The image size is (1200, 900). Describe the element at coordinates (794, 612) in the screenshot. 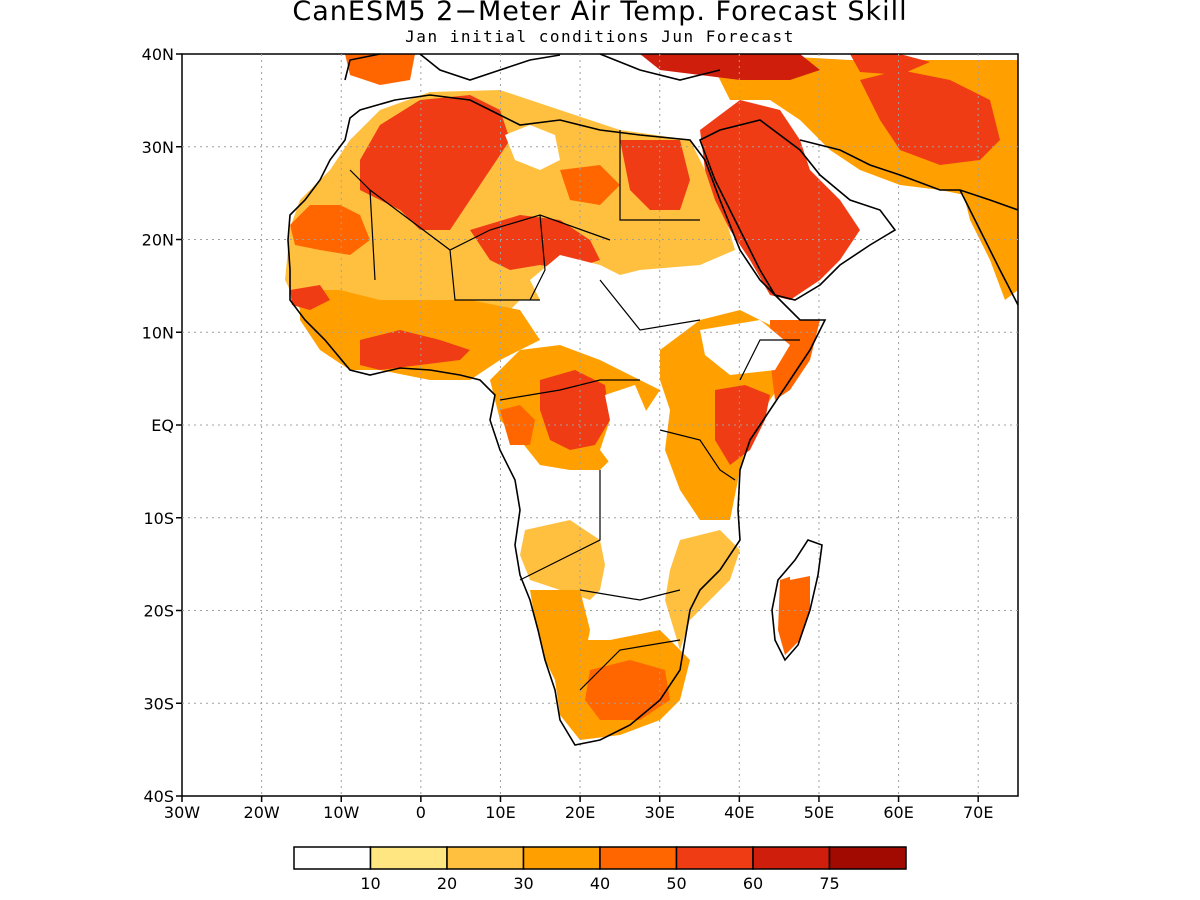

I see `skill-area-madagascar-orange` at that location.